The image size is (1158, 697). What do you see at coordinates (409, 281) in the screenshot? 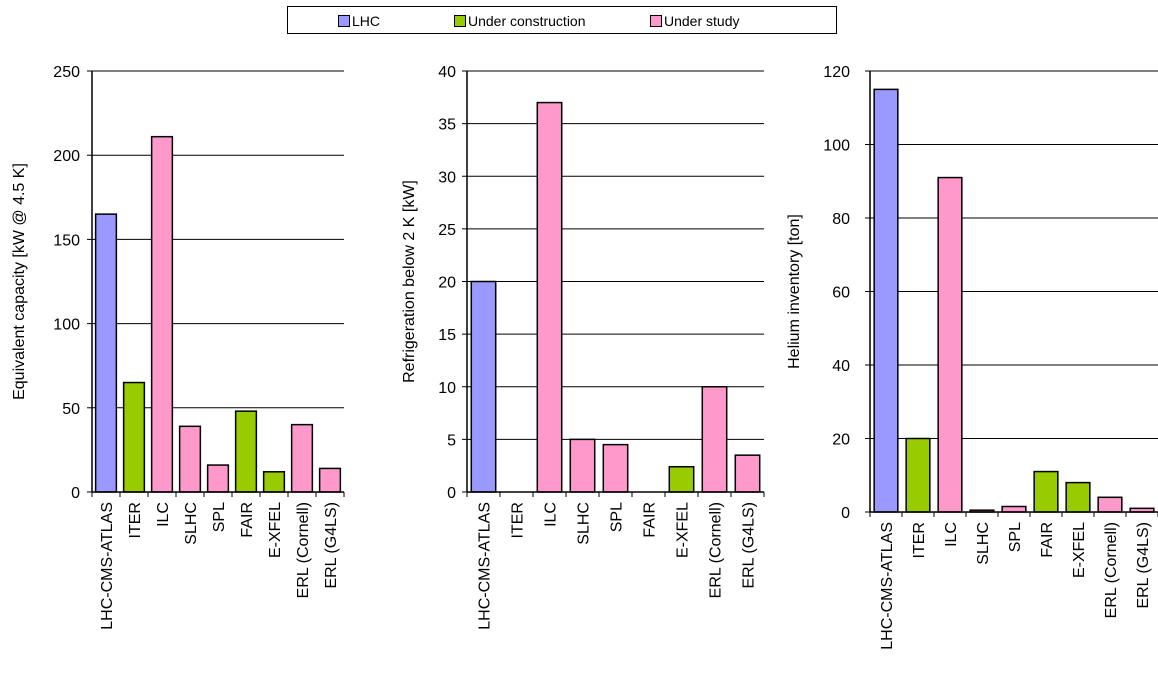
I see `chart2-y-axis-label: Refrigeration below 2 K [kW]` at bounding box center [409, 281].